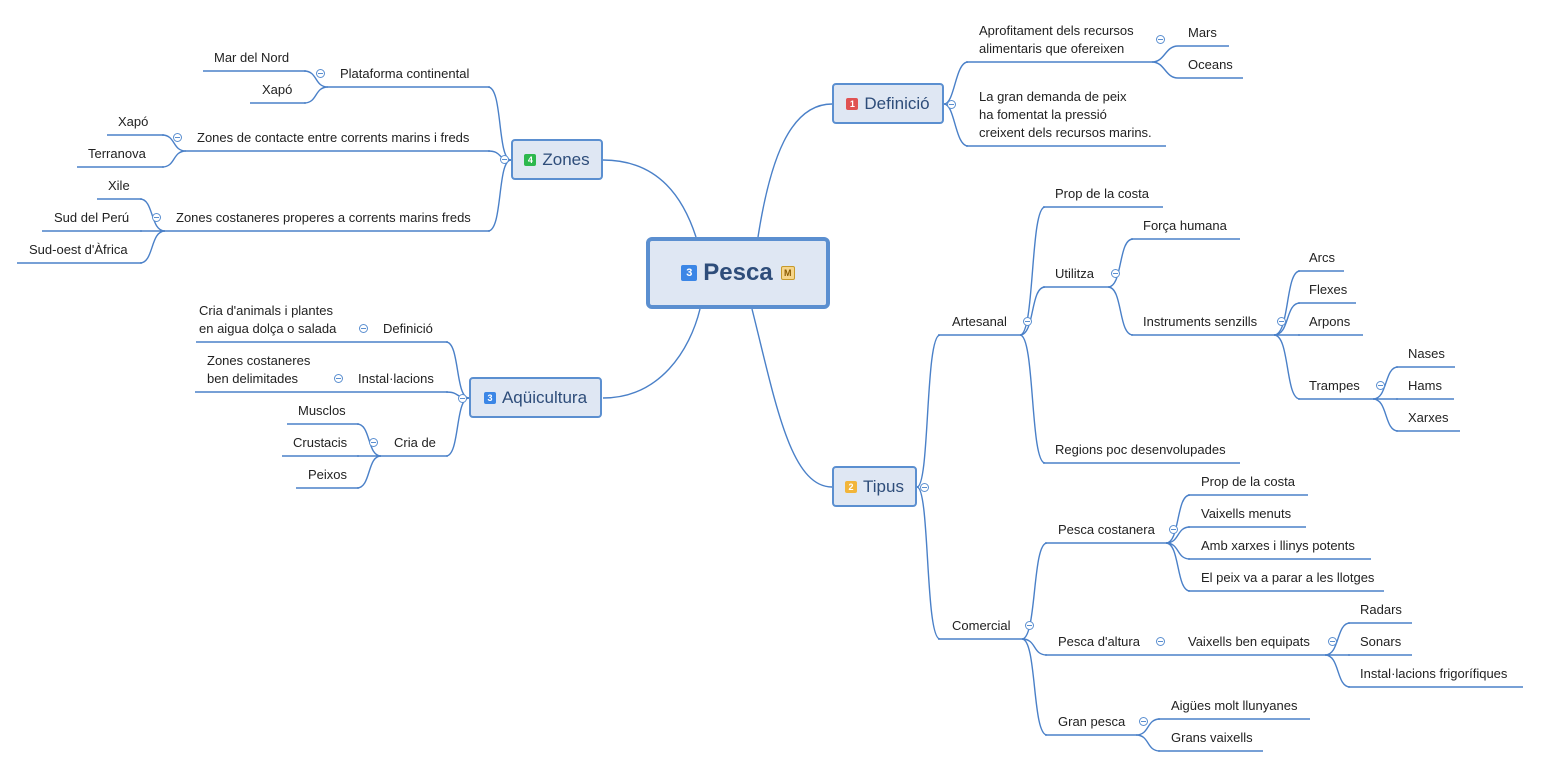 Image resolution: width=1541 pixels, height=768 pixels. I want to click on topic-aquicultura: 3 Aqüicultura, so click(535, 397).